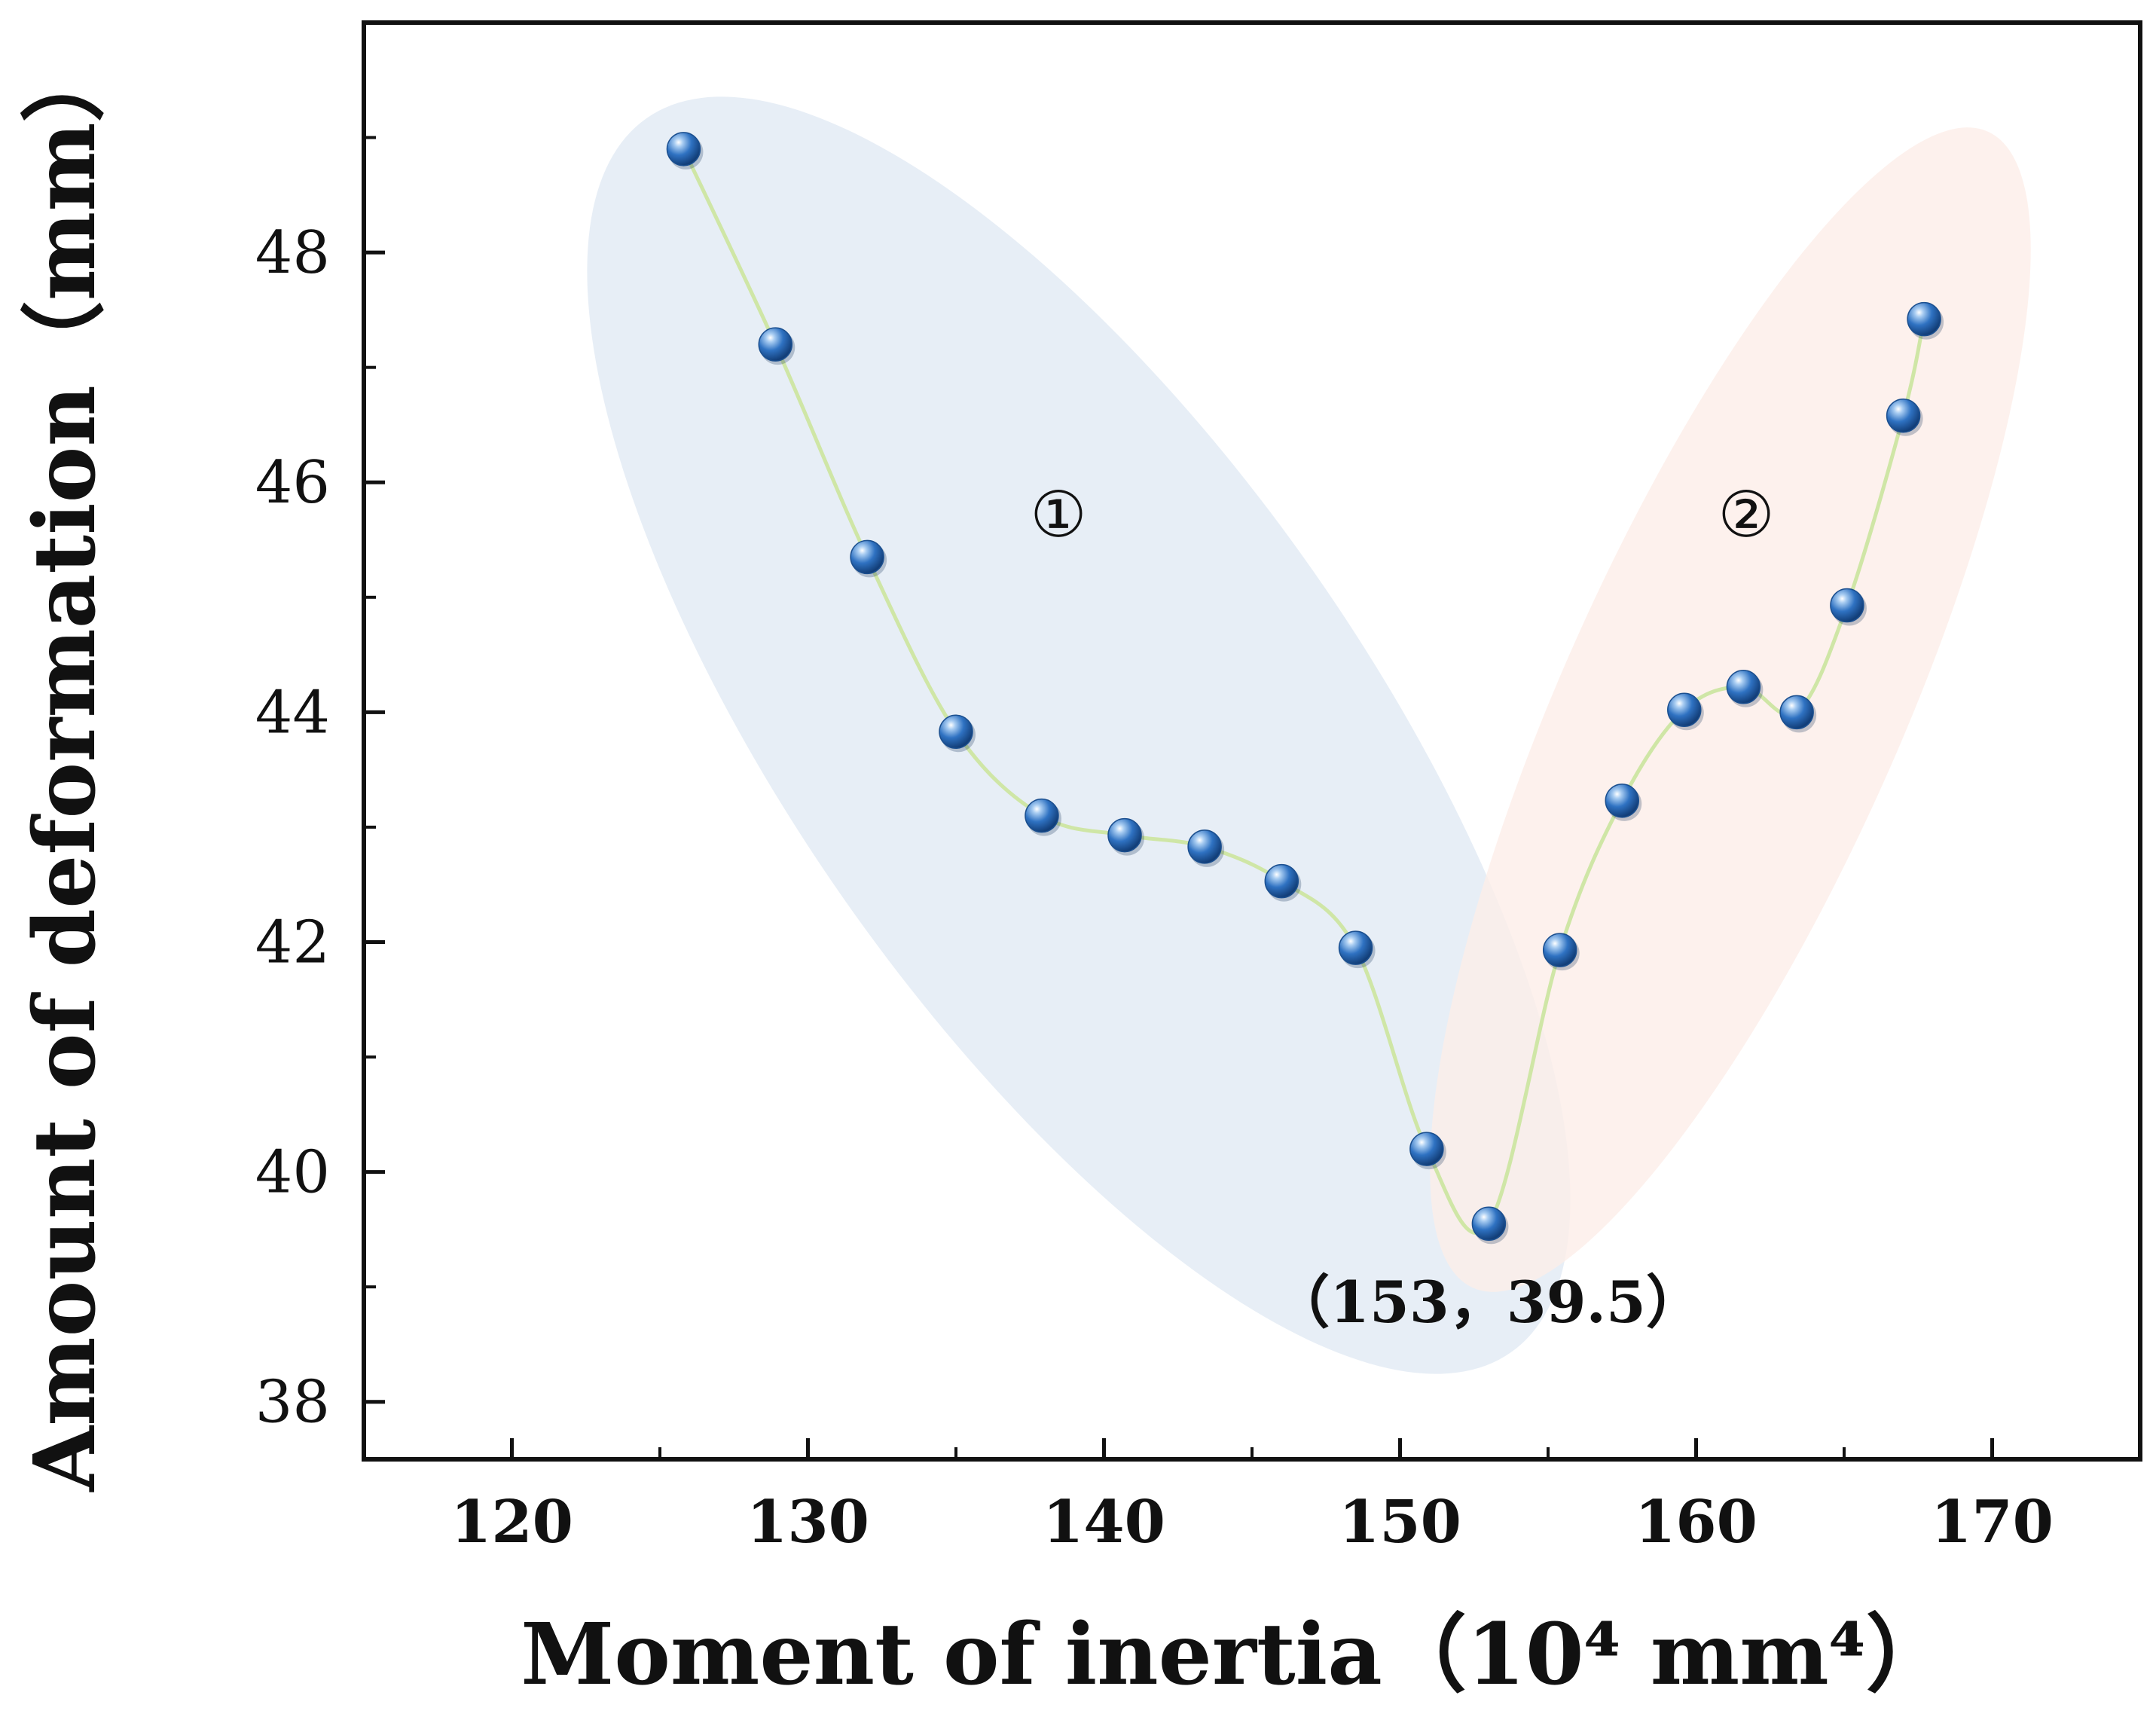 This screenshot has width=2156, height=1729. I want to click on minimum-annotation: （153，39.5）, so click(1487, 1302).